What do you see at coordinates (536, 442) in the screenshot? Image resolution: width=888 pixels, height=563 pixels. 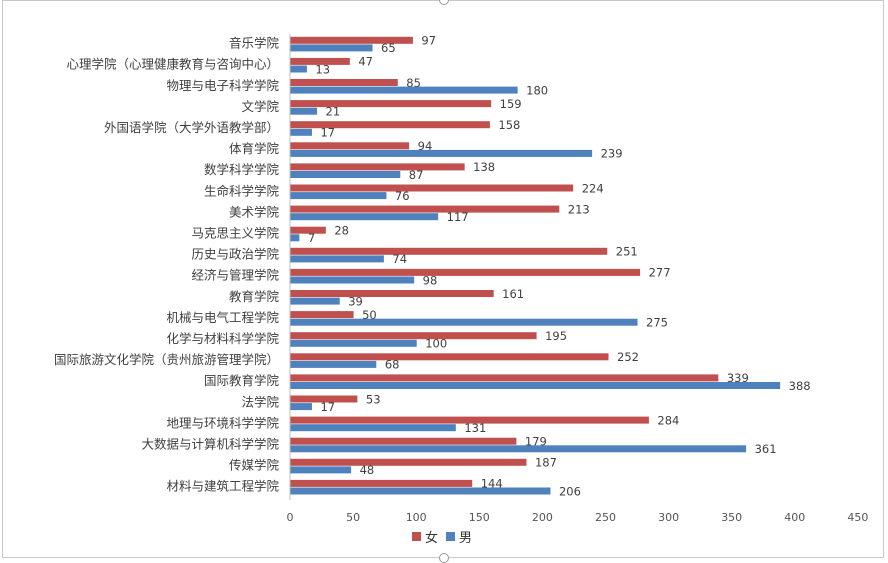 I see `data-label-female: 179` at bounding box center [536, 442].